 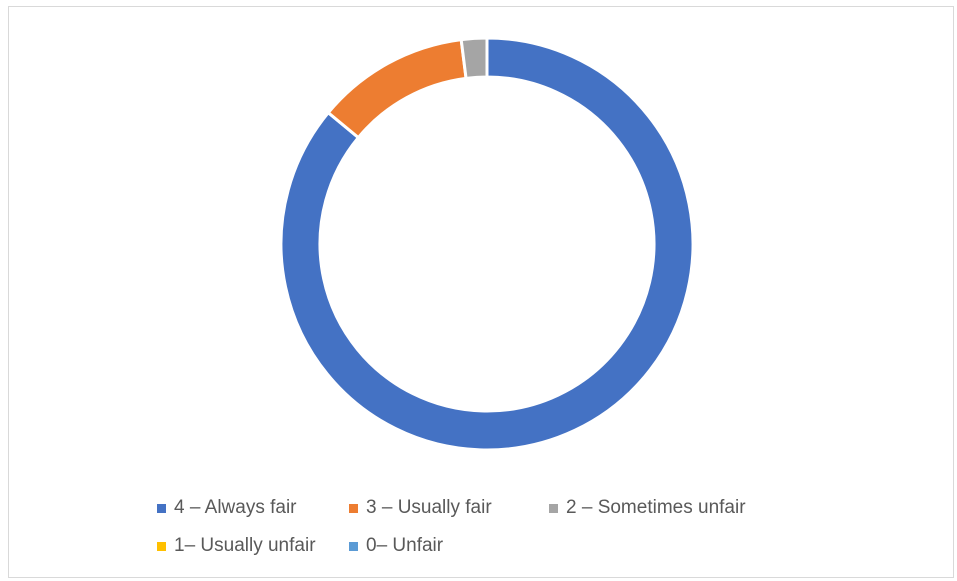 I want to click on legend-swatch-always-fair, so click(x=161, y=508).